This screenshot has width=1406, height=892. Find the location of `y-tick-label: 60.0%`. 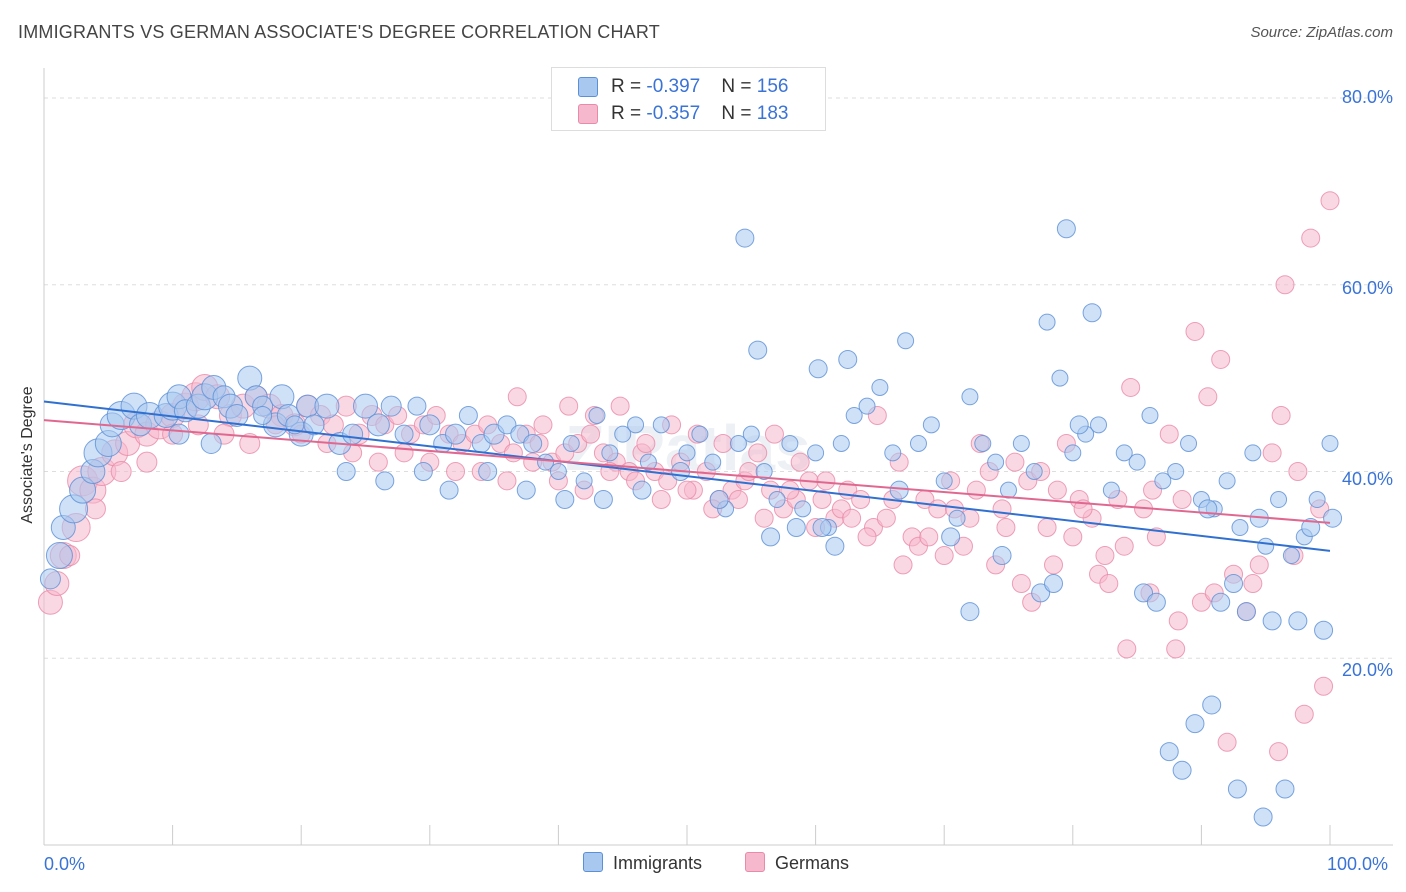

y-tick-label: 60.0% is located at coordinates (1367, 288).